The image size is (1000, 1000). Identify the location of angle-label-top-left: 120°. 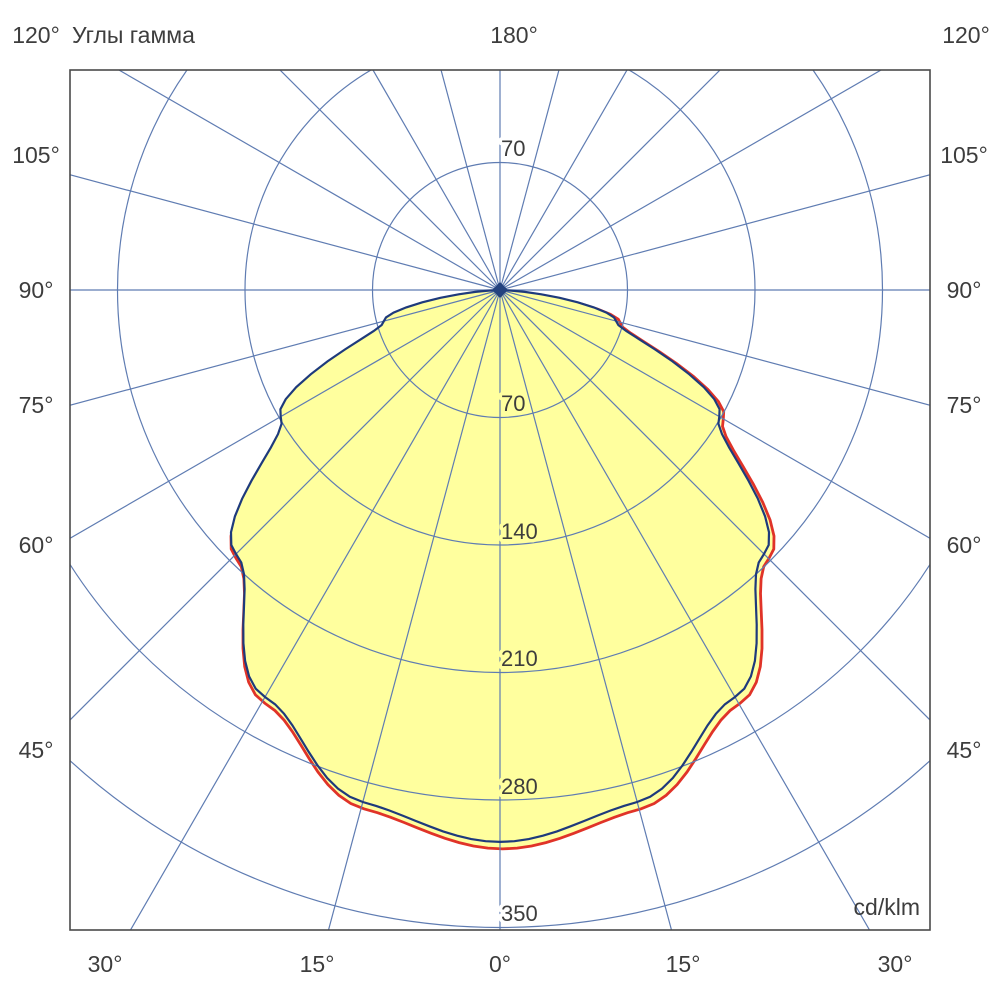
(36, 35).